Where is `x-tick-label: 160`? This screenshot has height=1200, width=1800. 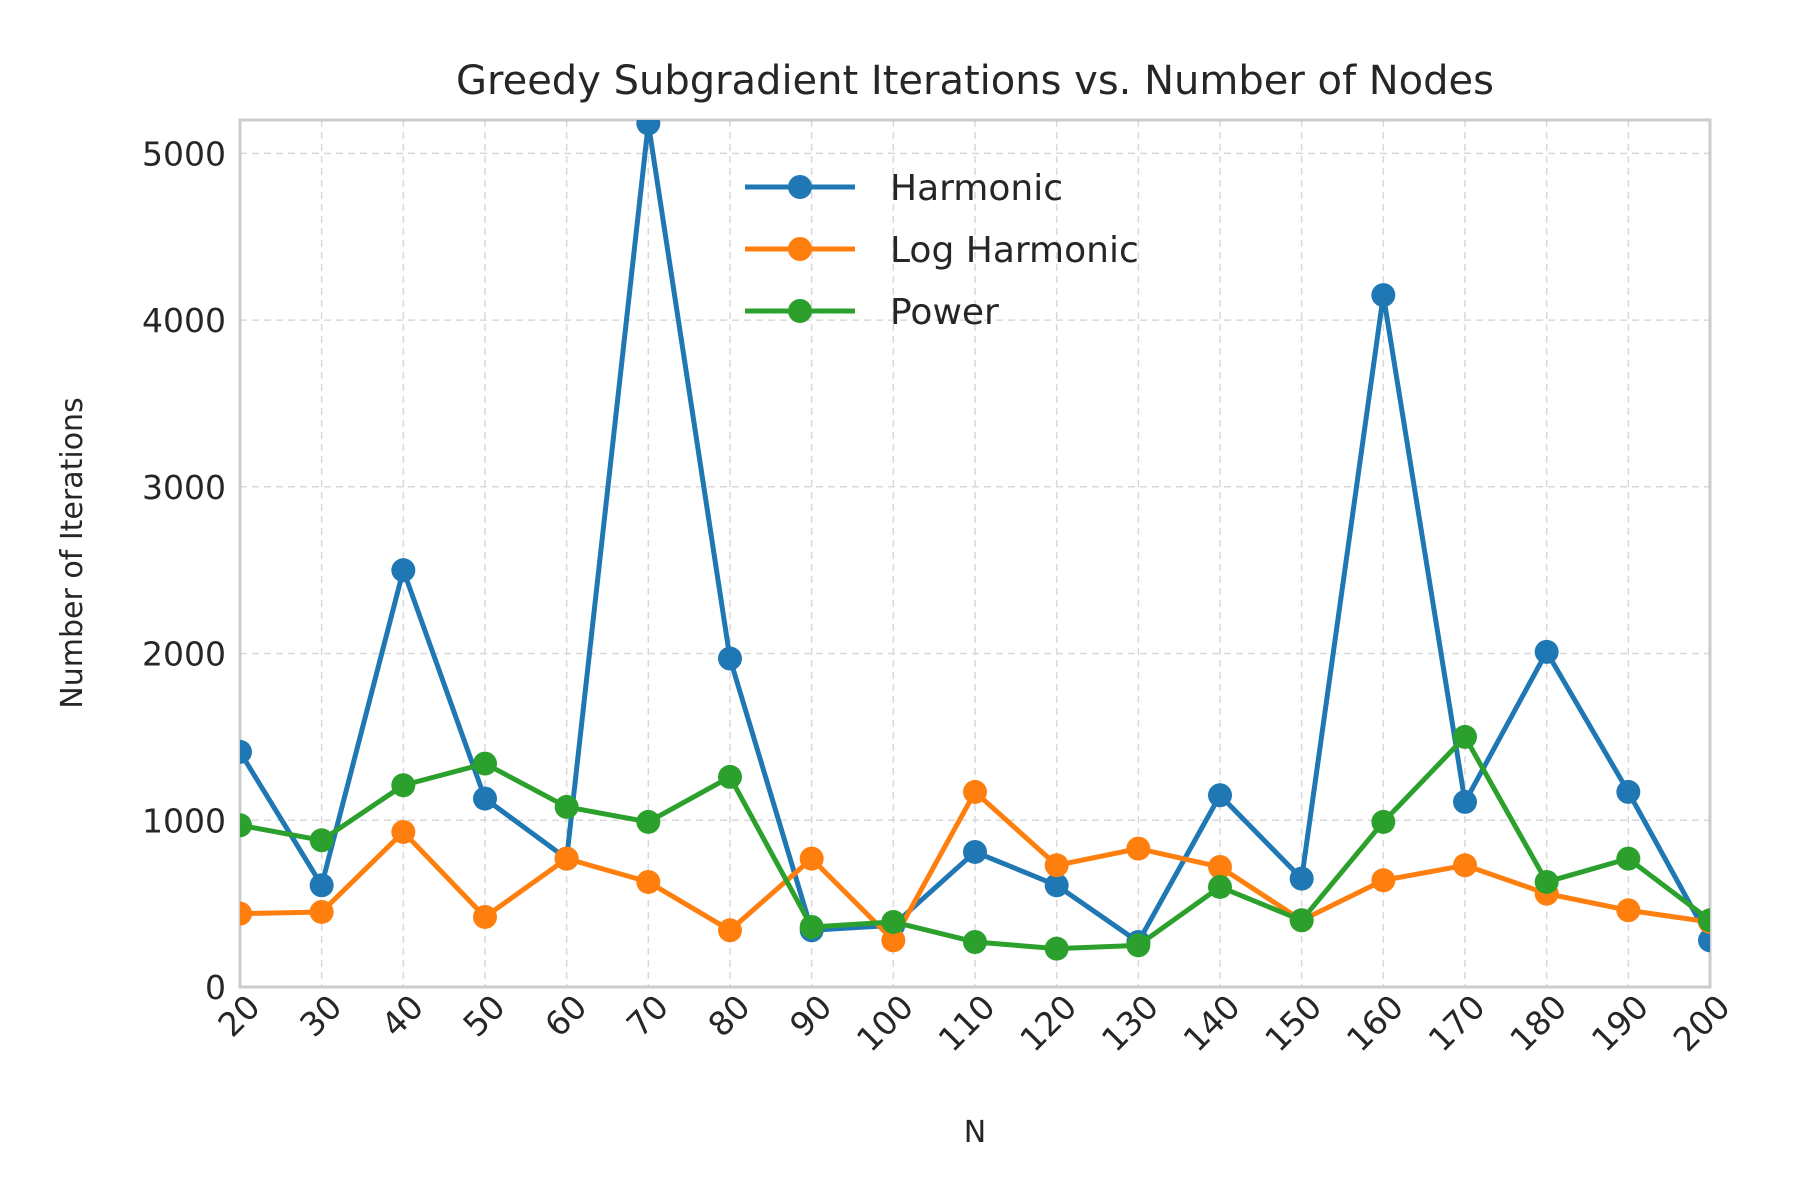
x-tick-label: 160 is located at coordinates (1375, 1023).